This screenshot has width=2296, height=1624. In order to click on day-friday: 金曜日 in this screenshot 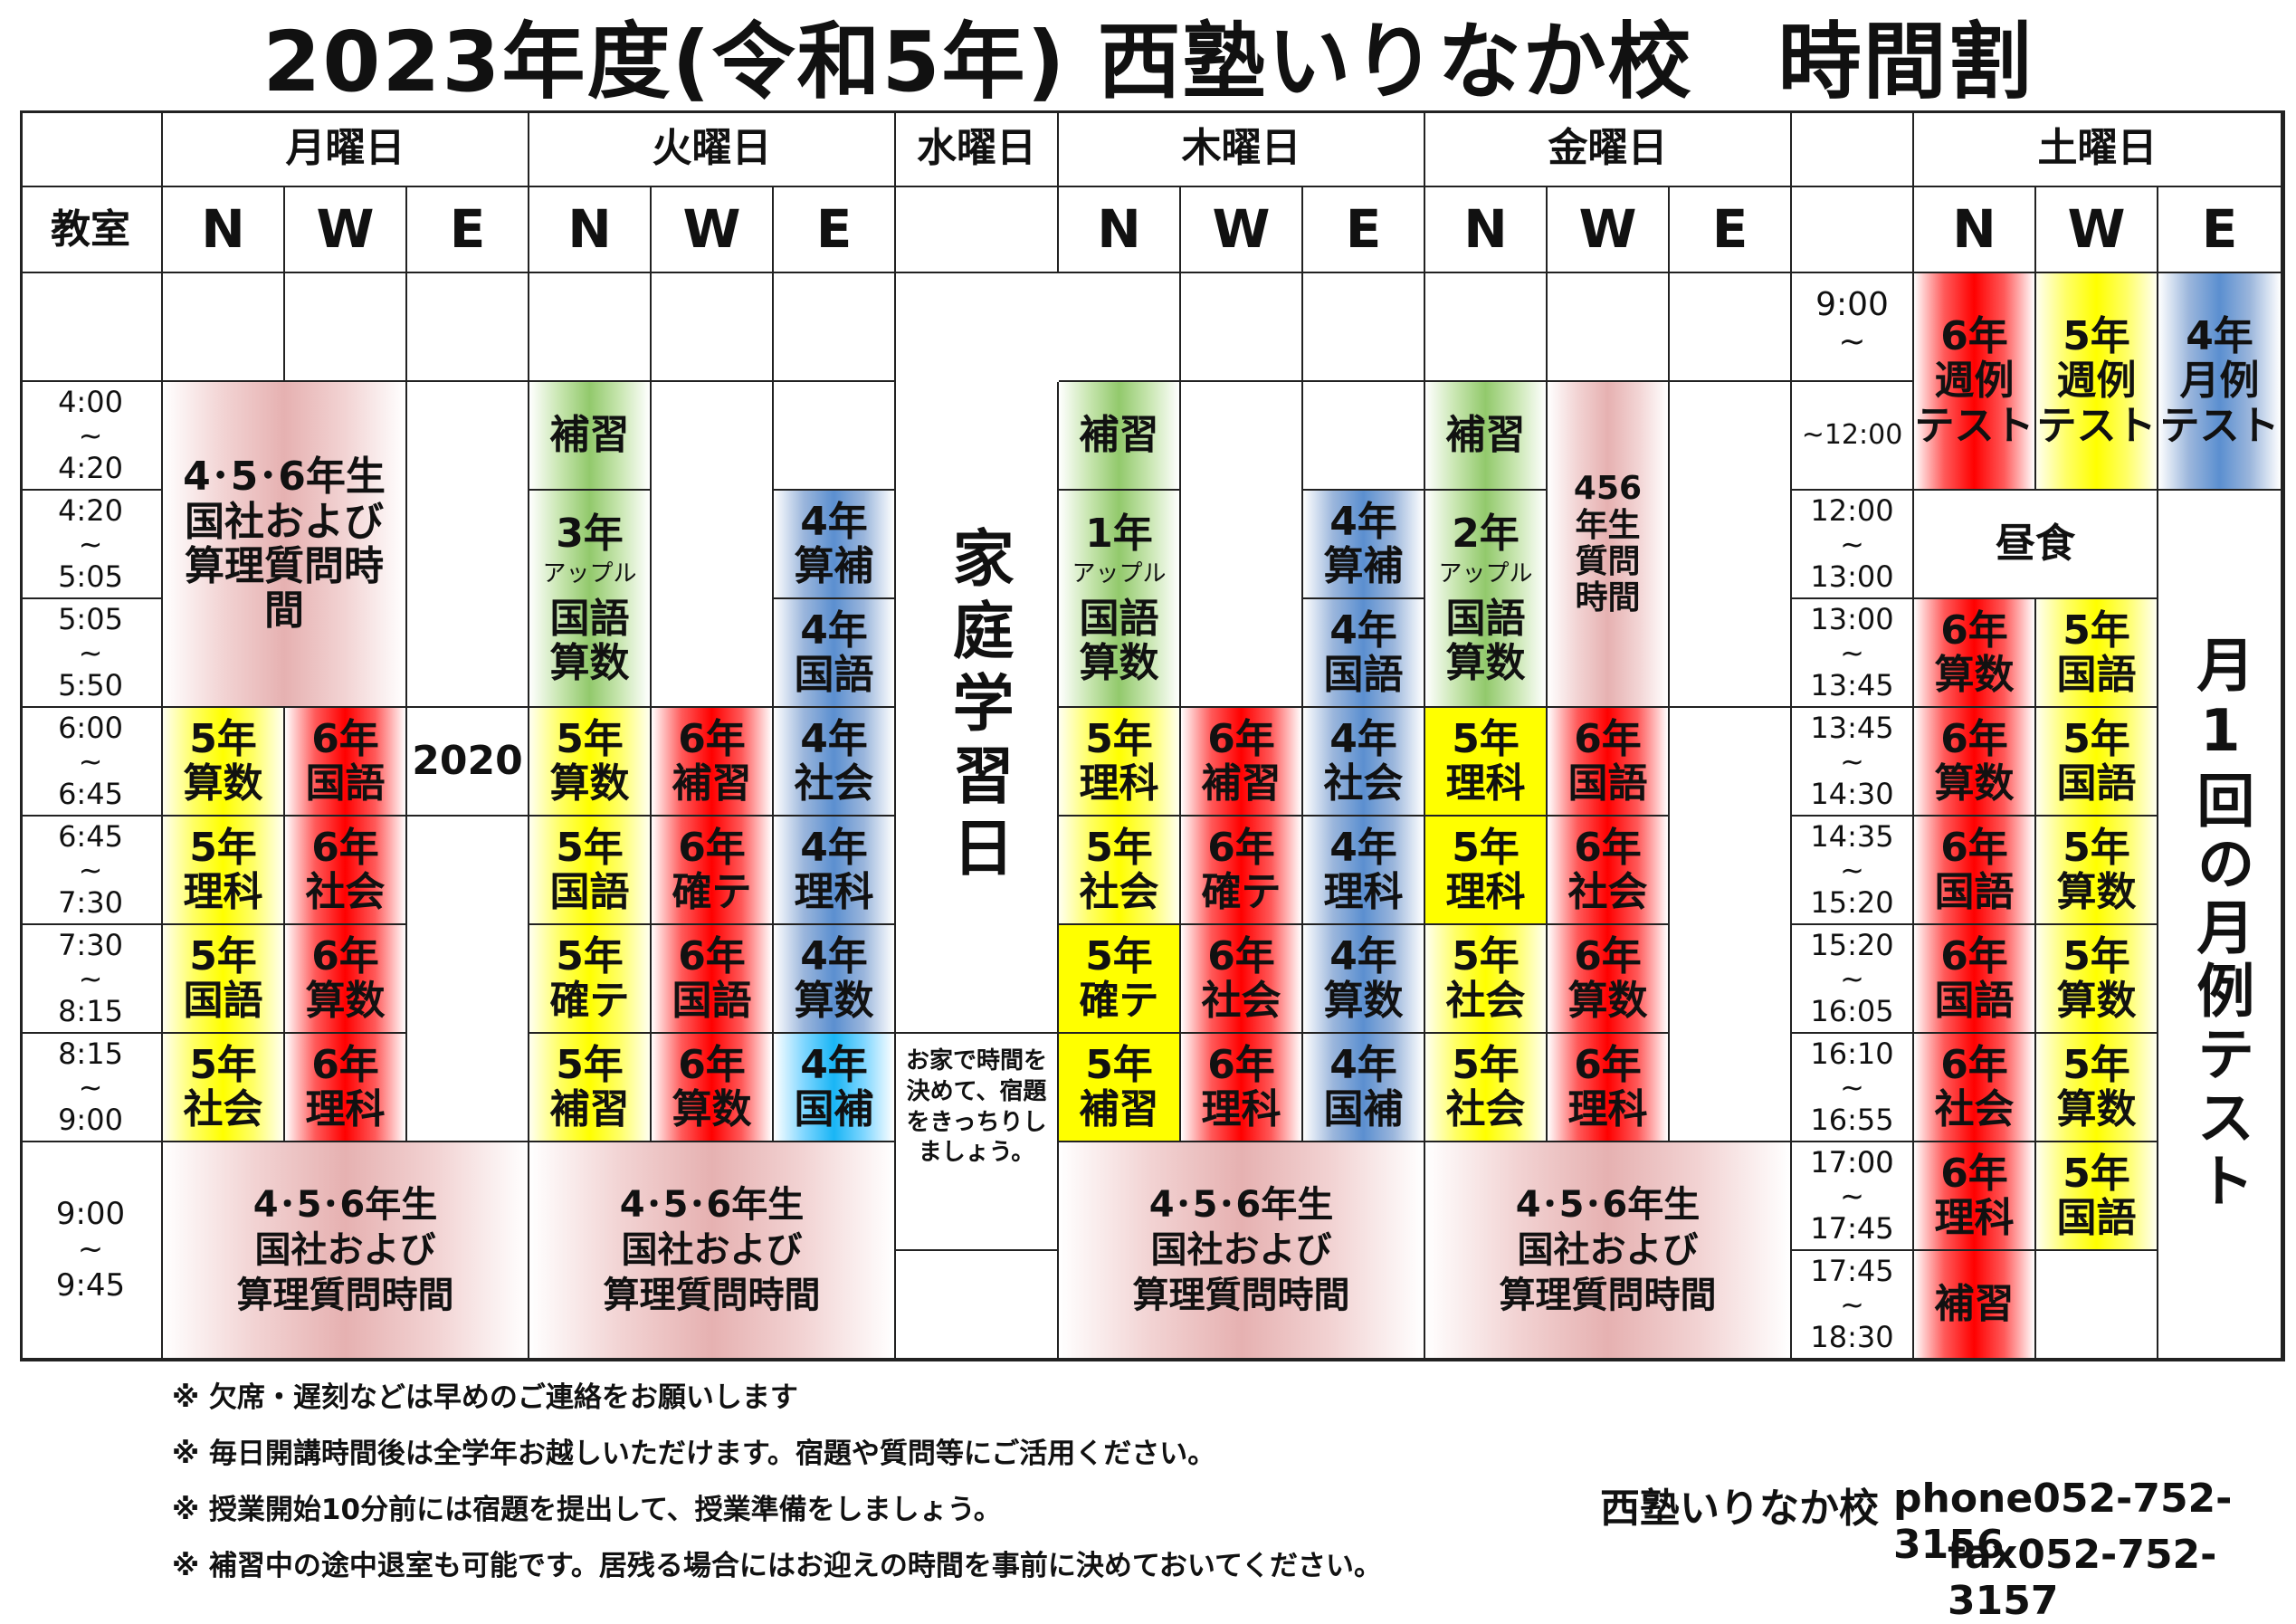, I will do `click(1609, 148)`.